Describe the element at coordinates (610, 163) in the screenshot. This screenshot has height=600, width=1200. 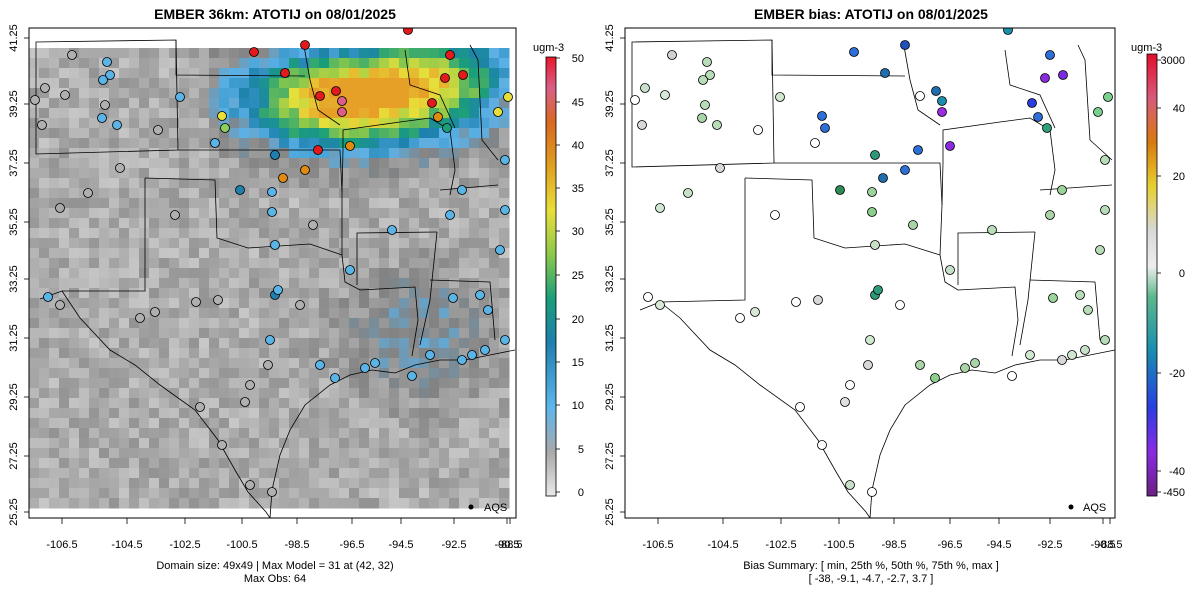
I see `right-y-tick-label: 37.25` at that location.